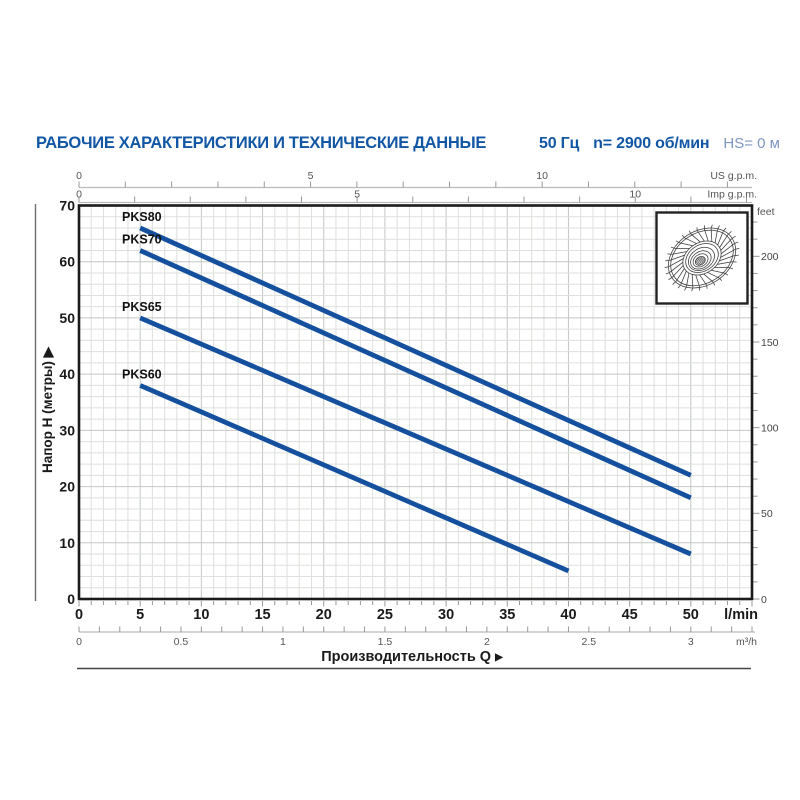  Describe the element at coordinates (385, 615) in the screenshot. I see `lmin-tick-label: 25` at that location.